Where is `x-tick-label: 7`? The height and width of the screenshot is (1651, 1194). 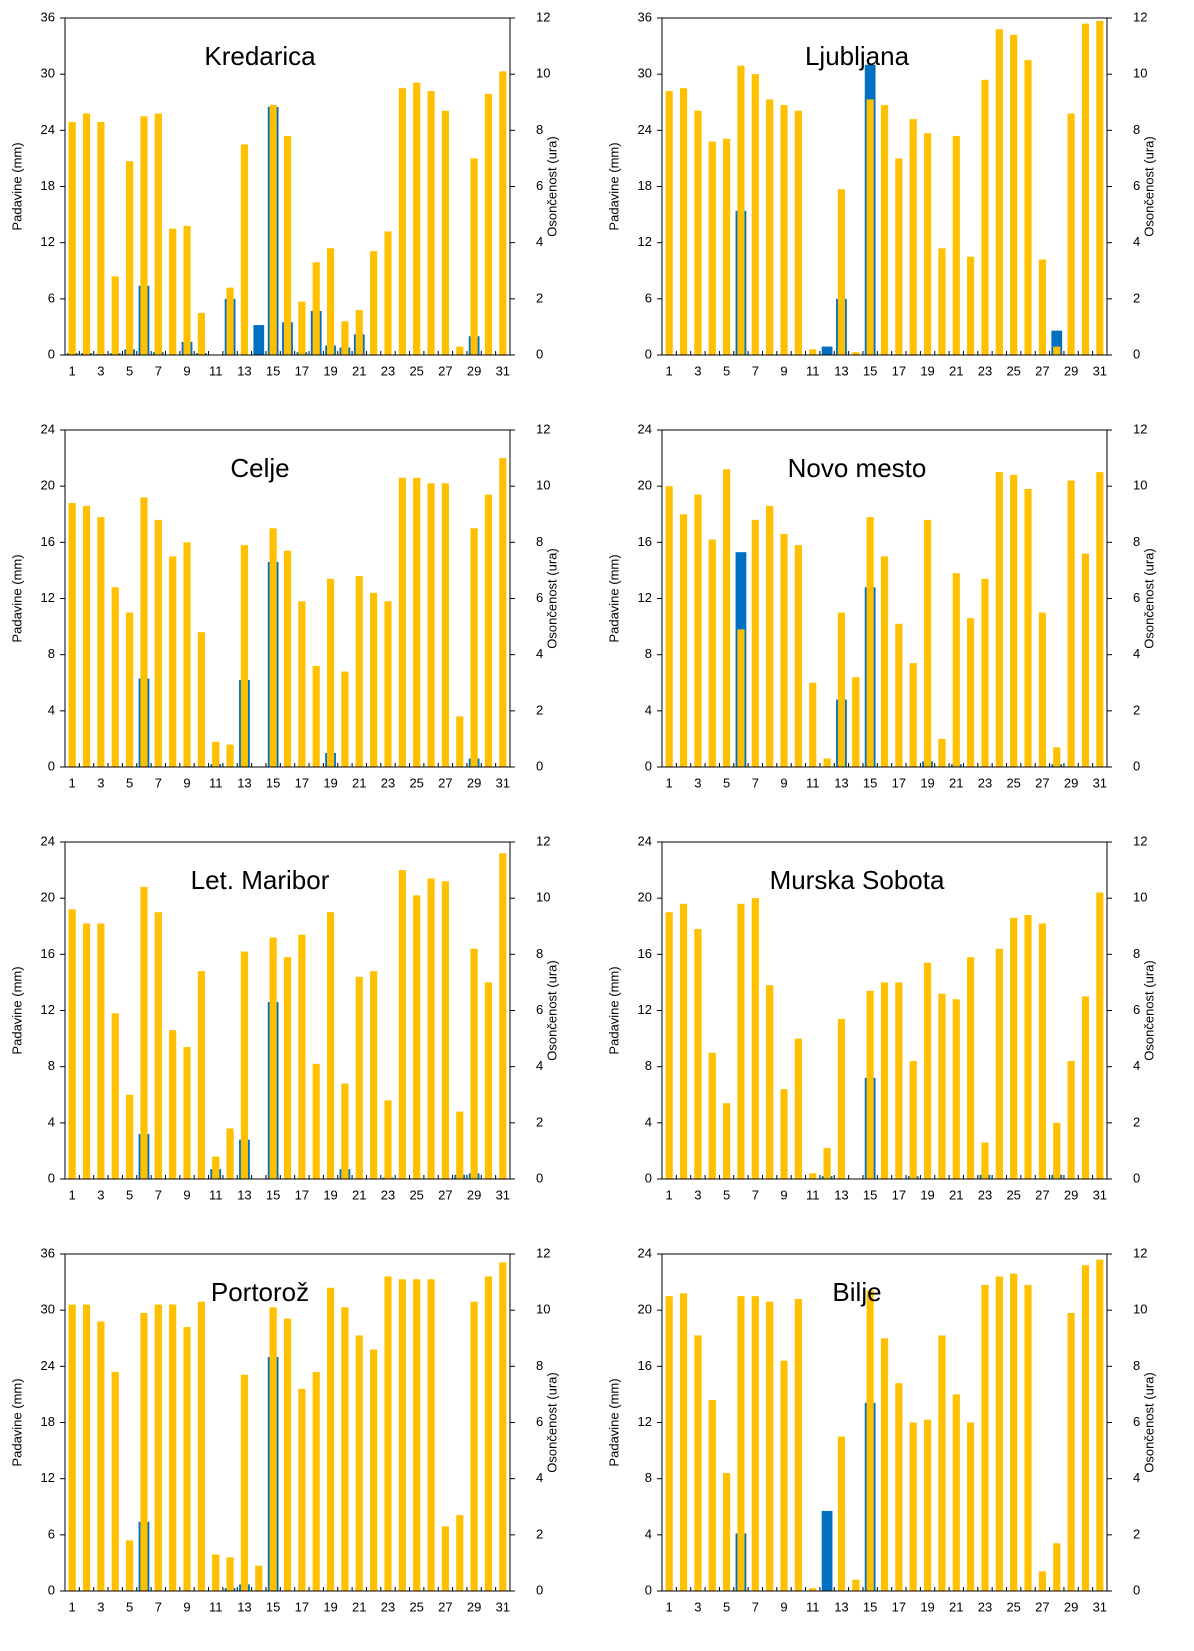 x-tick-label: 7 is located at coordinates (755, 1194).